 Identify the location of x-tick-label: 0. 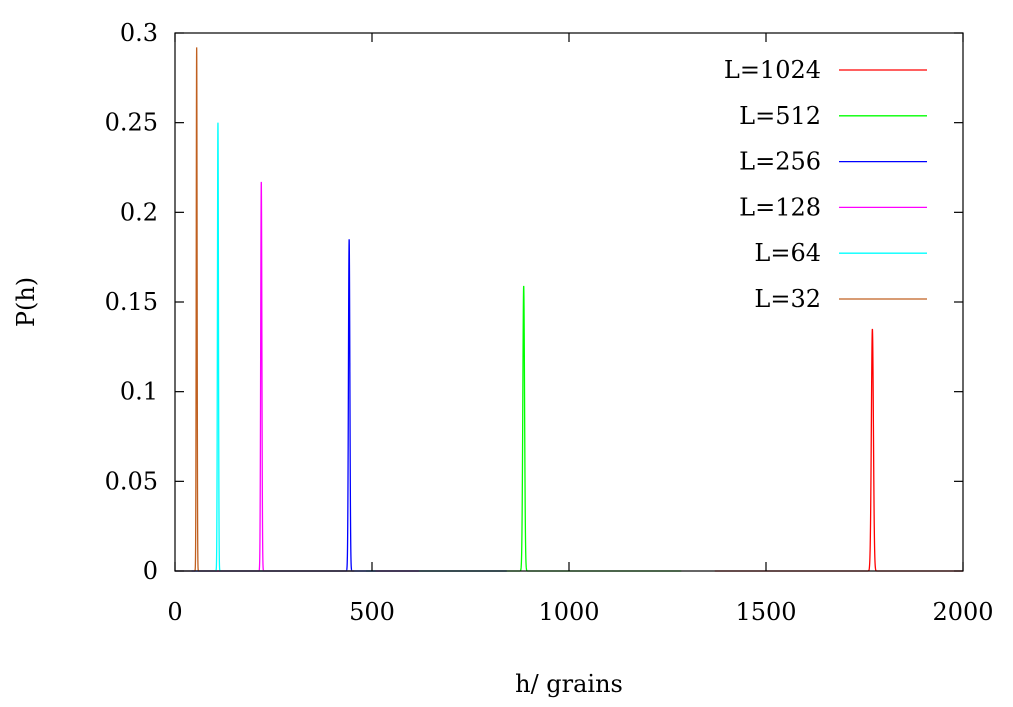
(174, 612).